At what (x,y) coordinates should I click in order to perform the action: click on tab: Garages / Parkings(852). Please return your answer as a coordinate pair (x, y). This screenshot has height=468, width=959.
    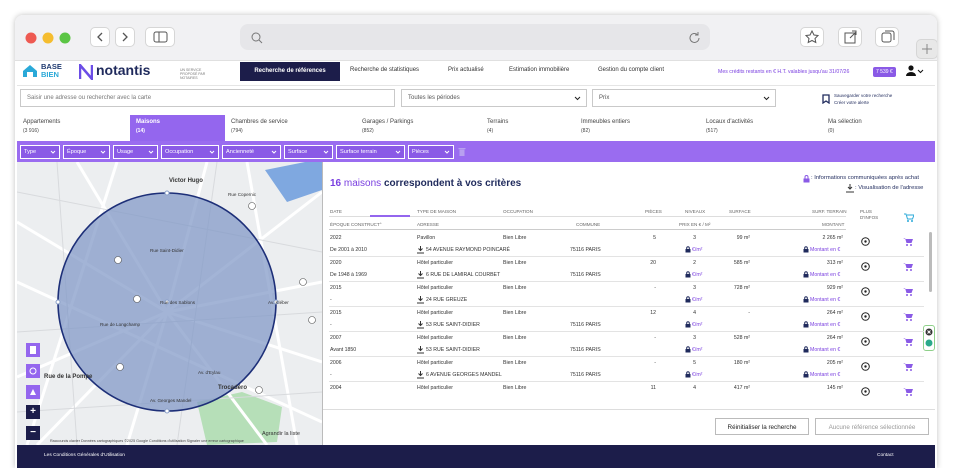
    Looking at the image, I should click on (418, 128).